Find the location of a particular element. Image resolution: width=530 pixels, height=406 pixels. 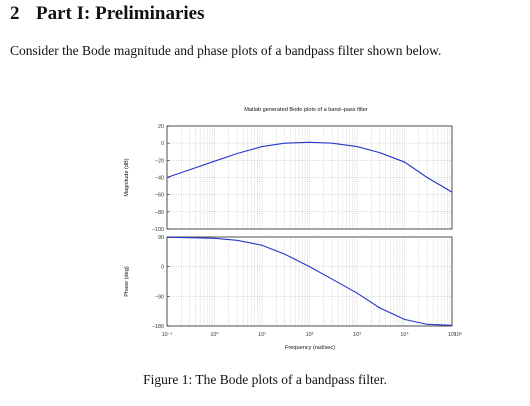

x-tick-label: 10⁻¹ is located at coordinates (167, 335).